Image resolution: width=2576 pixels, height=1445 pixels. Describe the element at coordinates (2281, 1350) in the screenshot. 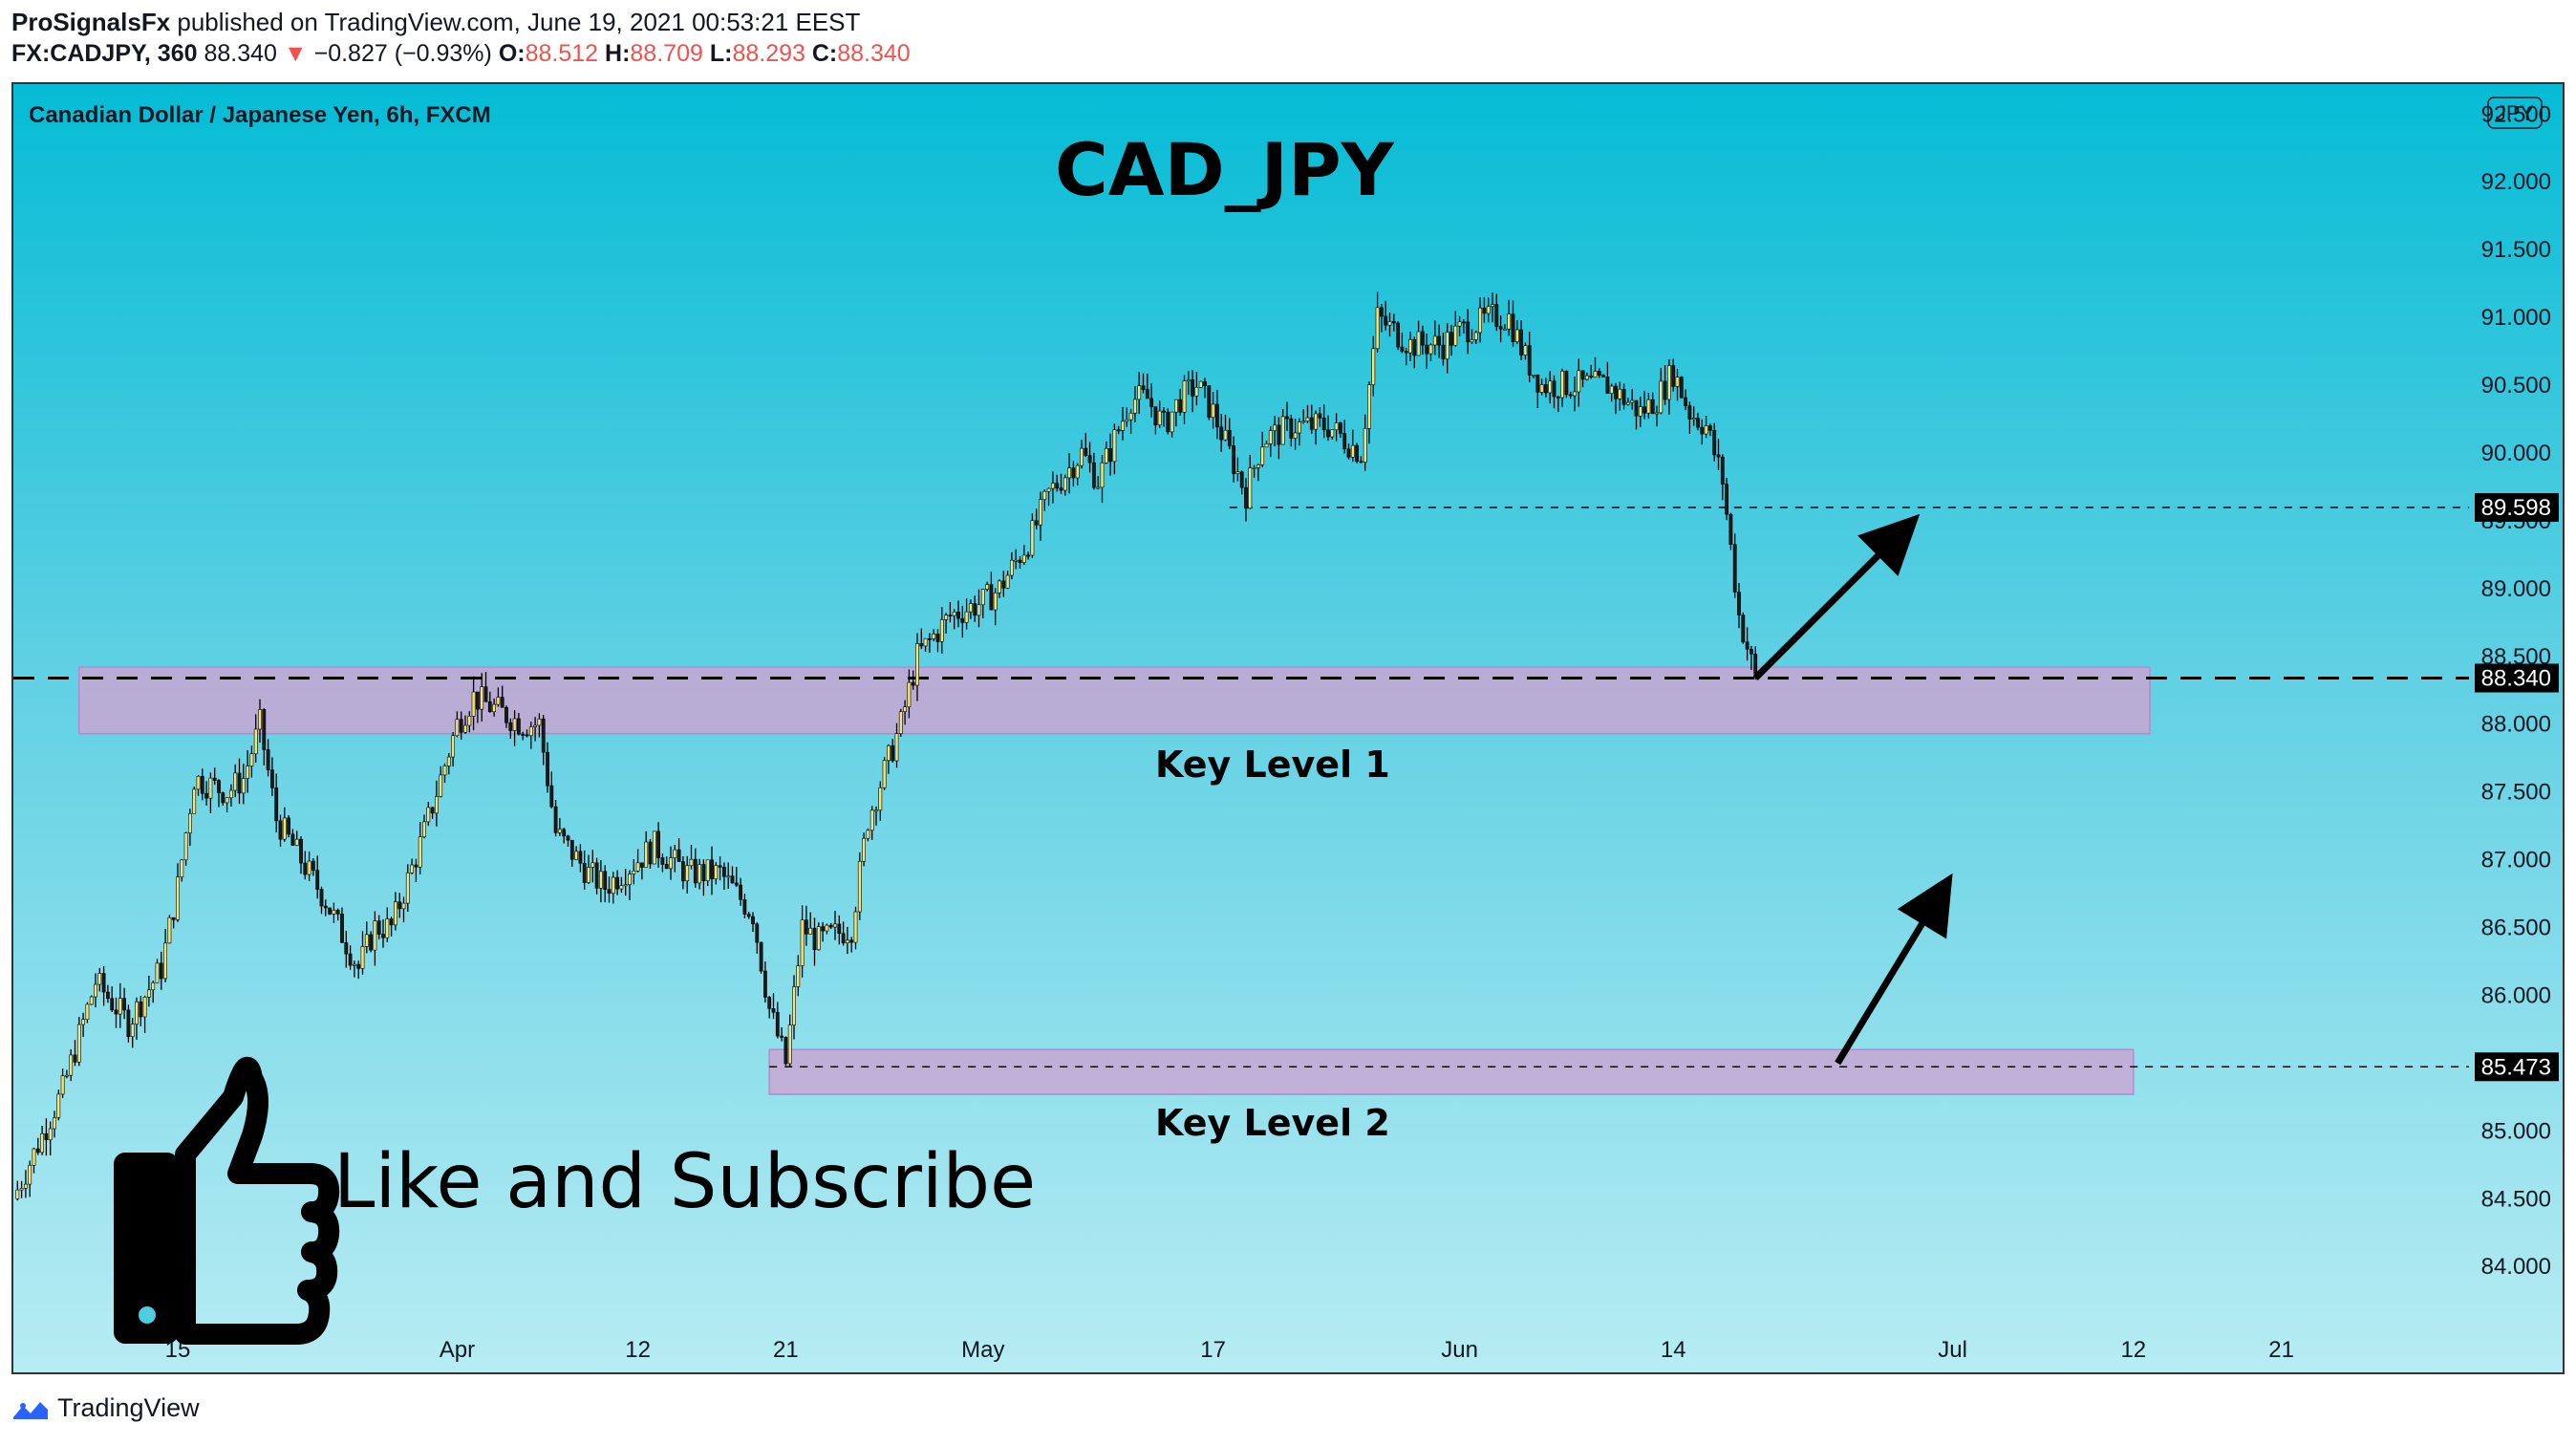

I see `x-tick-label: 21` at that location.